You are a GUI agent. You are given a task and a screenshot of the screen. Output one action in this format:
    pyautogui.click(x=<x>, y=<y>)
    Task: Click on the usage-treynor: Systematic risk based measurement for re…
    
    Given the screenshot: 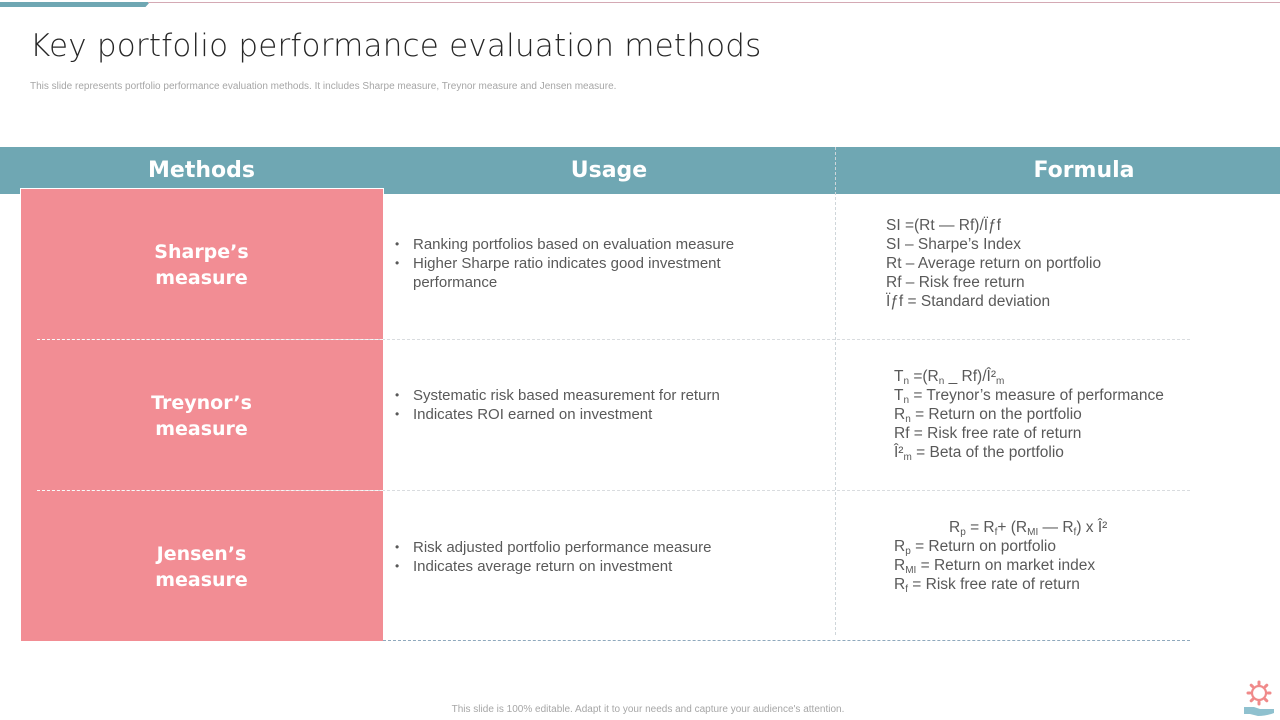 What is the action you would take?
    pyautogui.click(x=605, y=405)
    